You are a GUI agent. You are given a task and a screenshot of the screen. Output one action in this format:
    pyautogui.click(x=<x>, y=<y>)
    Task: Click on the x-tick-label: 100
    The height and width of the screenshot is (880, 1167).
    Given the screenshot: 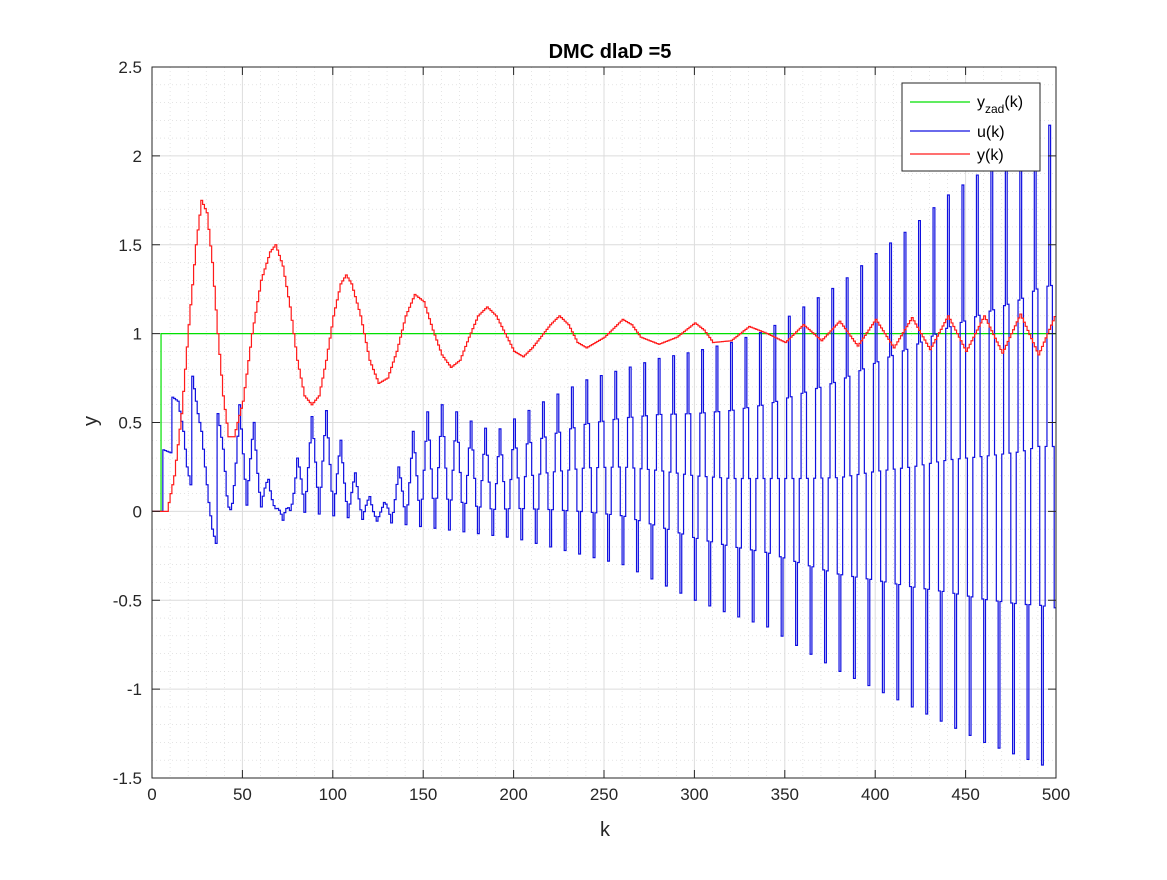 What is the action you would take?
    pyautogui.click(x=333, y=794)
    